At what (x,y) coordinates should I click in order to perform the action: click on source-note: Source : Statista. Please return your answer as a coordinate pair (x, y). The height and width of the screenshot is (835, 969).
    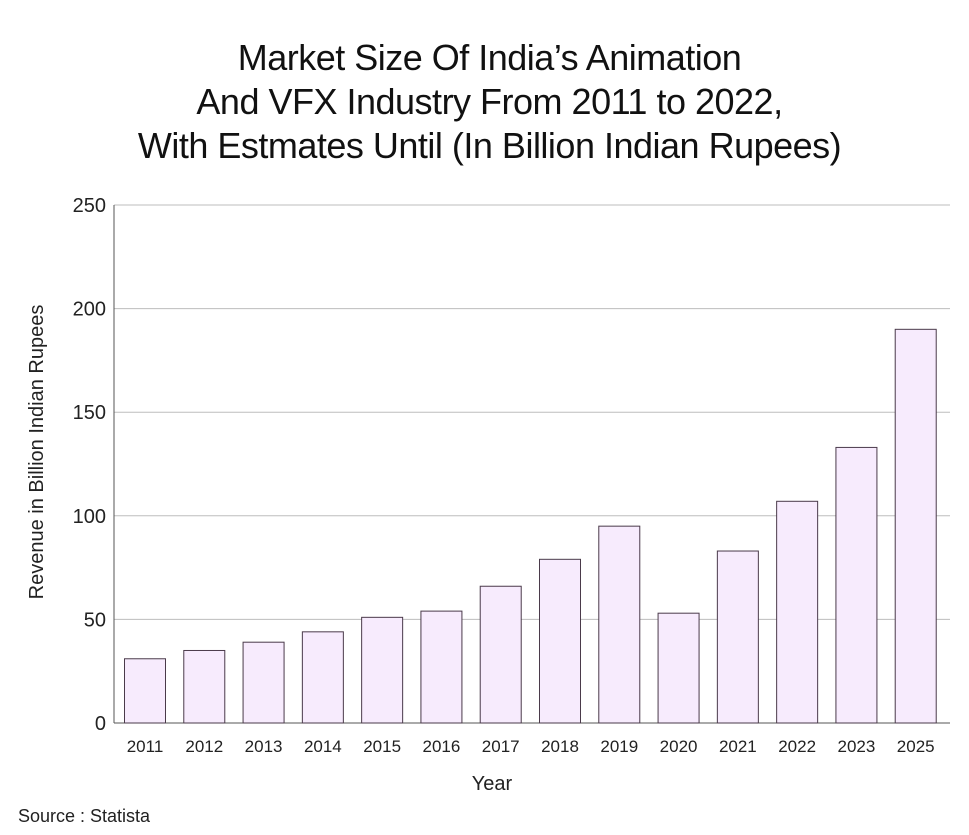
    Looking at the image, I should click on (84, 816).